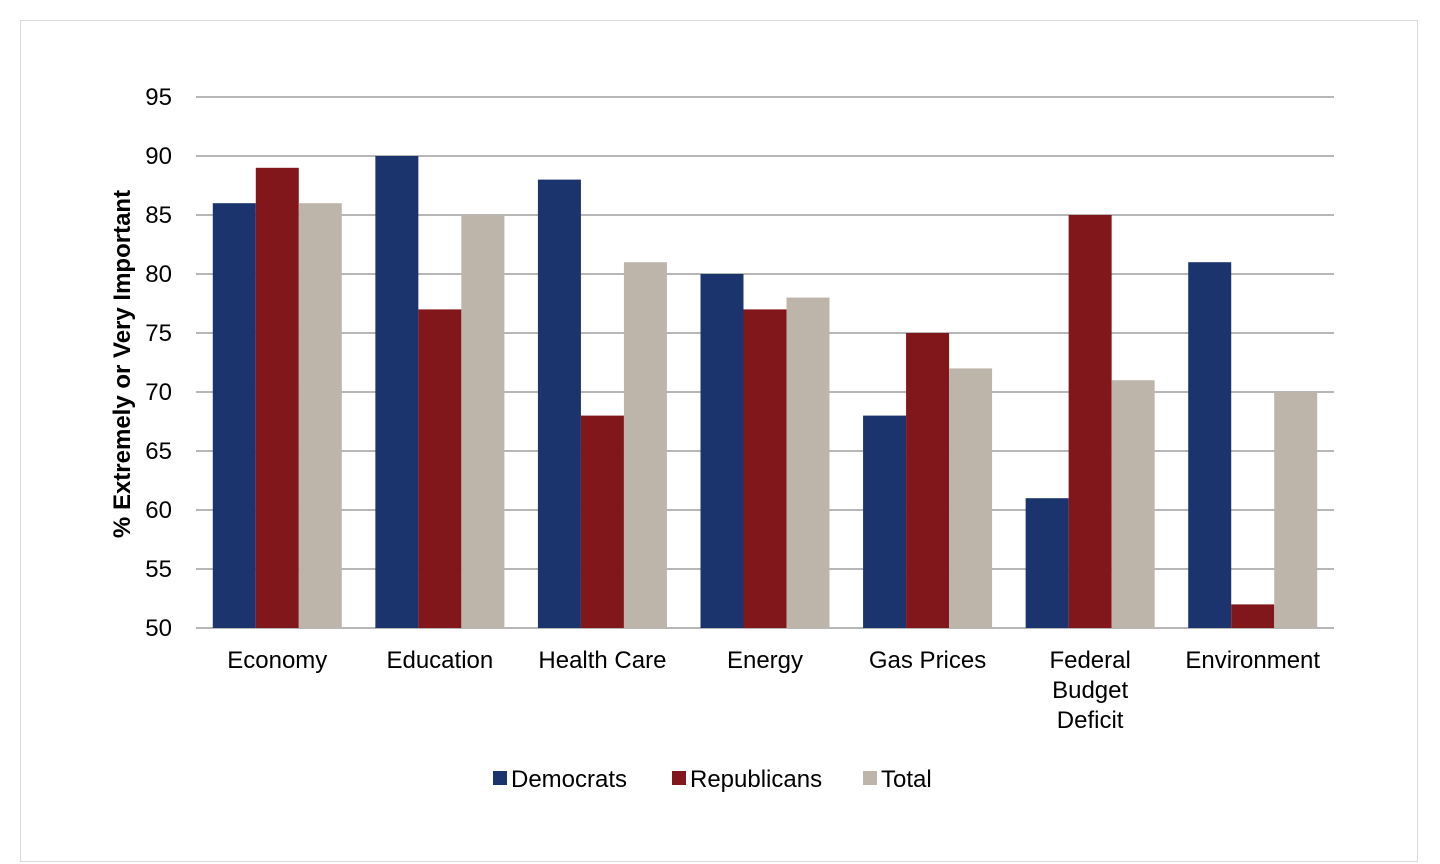 The image size is (1440, 864). What do you see at coordinates (158, 569) in the screenshot?
I see `y-tick-label: 55` at bounding box center [158, 569].